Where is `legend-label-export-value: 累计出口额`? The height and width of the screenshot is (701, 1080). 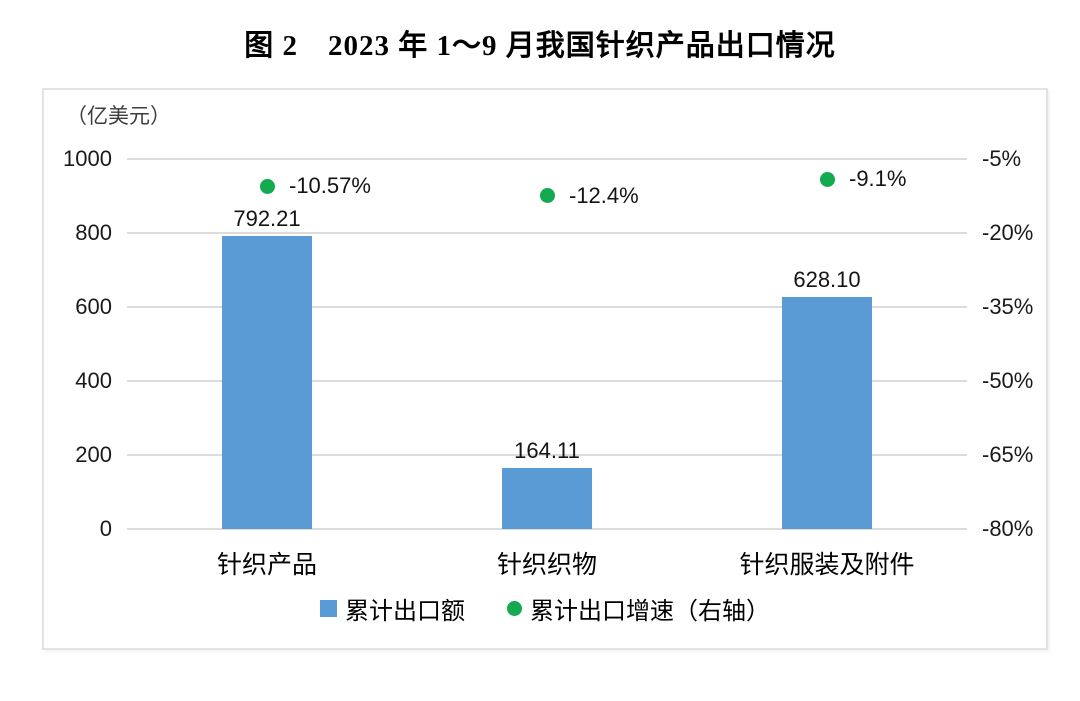 legend-label-export-value: 累计出口额 is located at coordinates (405, 611).